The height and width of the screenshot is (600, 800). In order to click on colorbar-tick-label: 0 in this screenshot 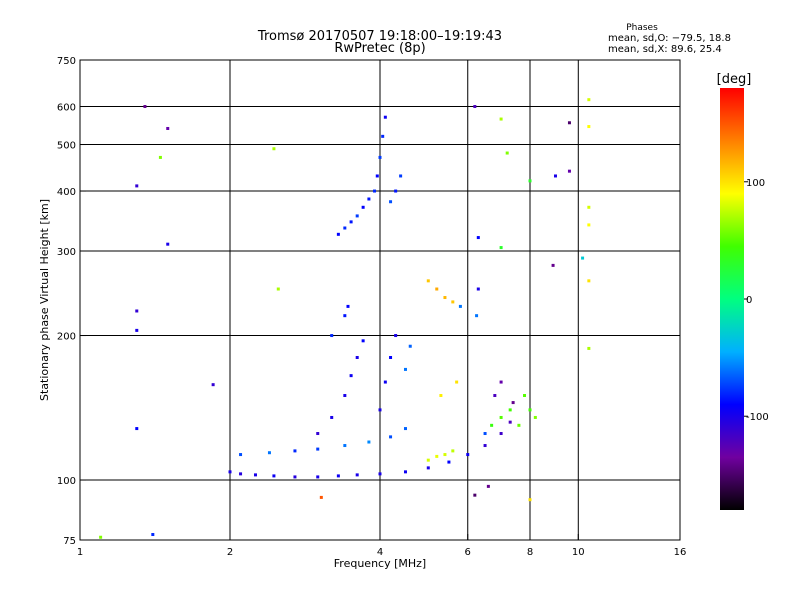, I will do `click(749, 300)`.